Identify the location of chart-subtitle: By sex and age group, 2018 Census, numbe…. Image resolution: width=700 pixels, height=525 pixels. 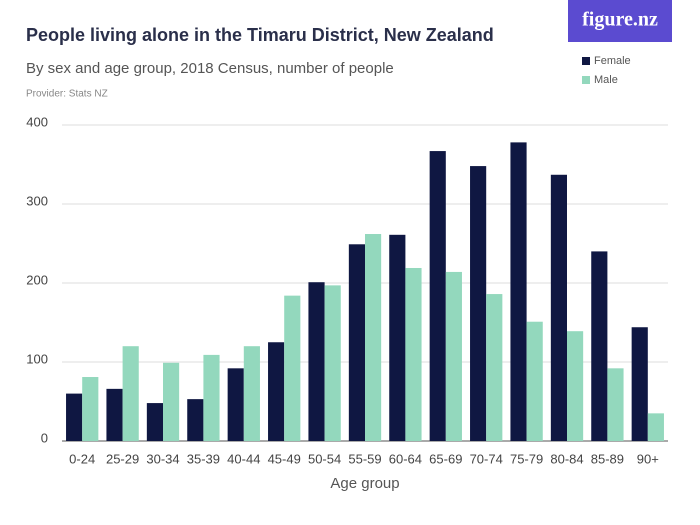
(210, 68).